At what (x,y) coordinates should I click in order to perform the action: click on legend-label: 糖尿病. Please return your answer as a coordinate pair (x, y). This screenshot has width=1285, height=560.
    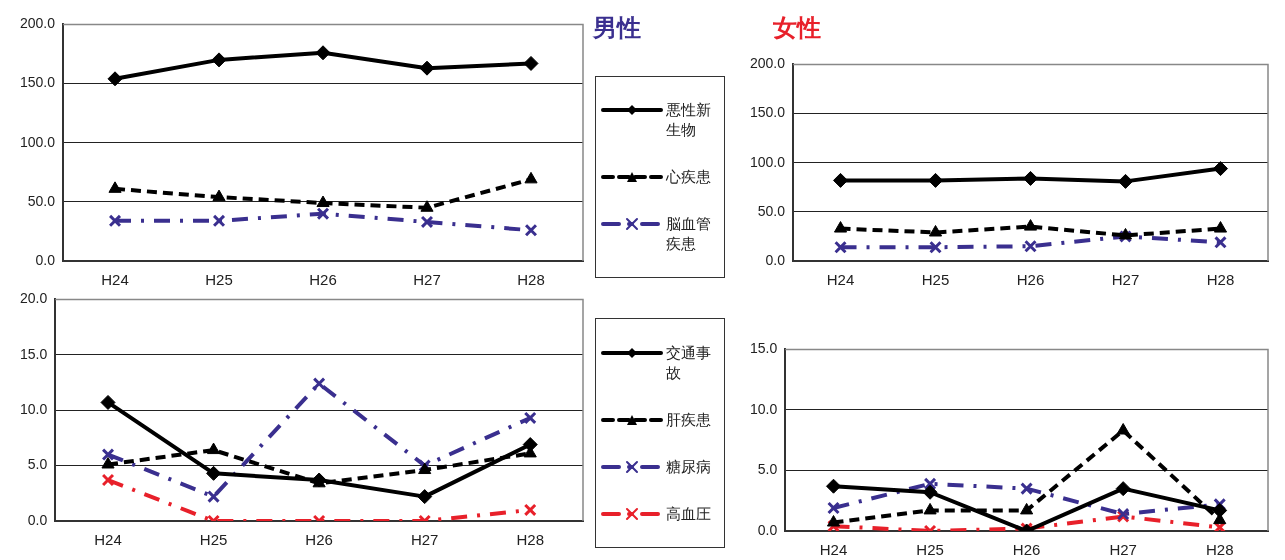
    Looking at the image, I should click on (689, 466).